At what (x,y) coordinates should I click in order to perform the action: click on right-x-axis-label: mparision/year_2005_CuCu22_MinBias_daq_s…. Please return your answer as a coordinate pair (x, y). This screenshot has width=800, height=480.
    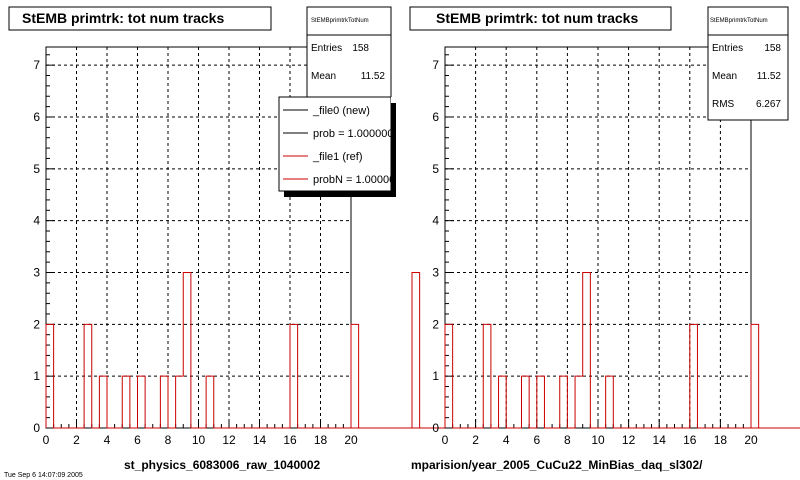
    Looking at the image, I should click on (557, 465).